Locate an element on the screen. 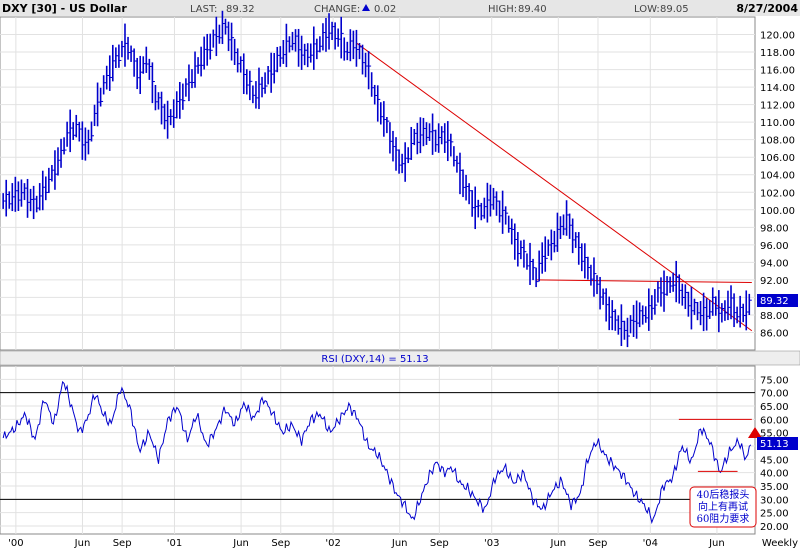  rsi-tick-label: 65.00 is located at coordinates (774, 407).